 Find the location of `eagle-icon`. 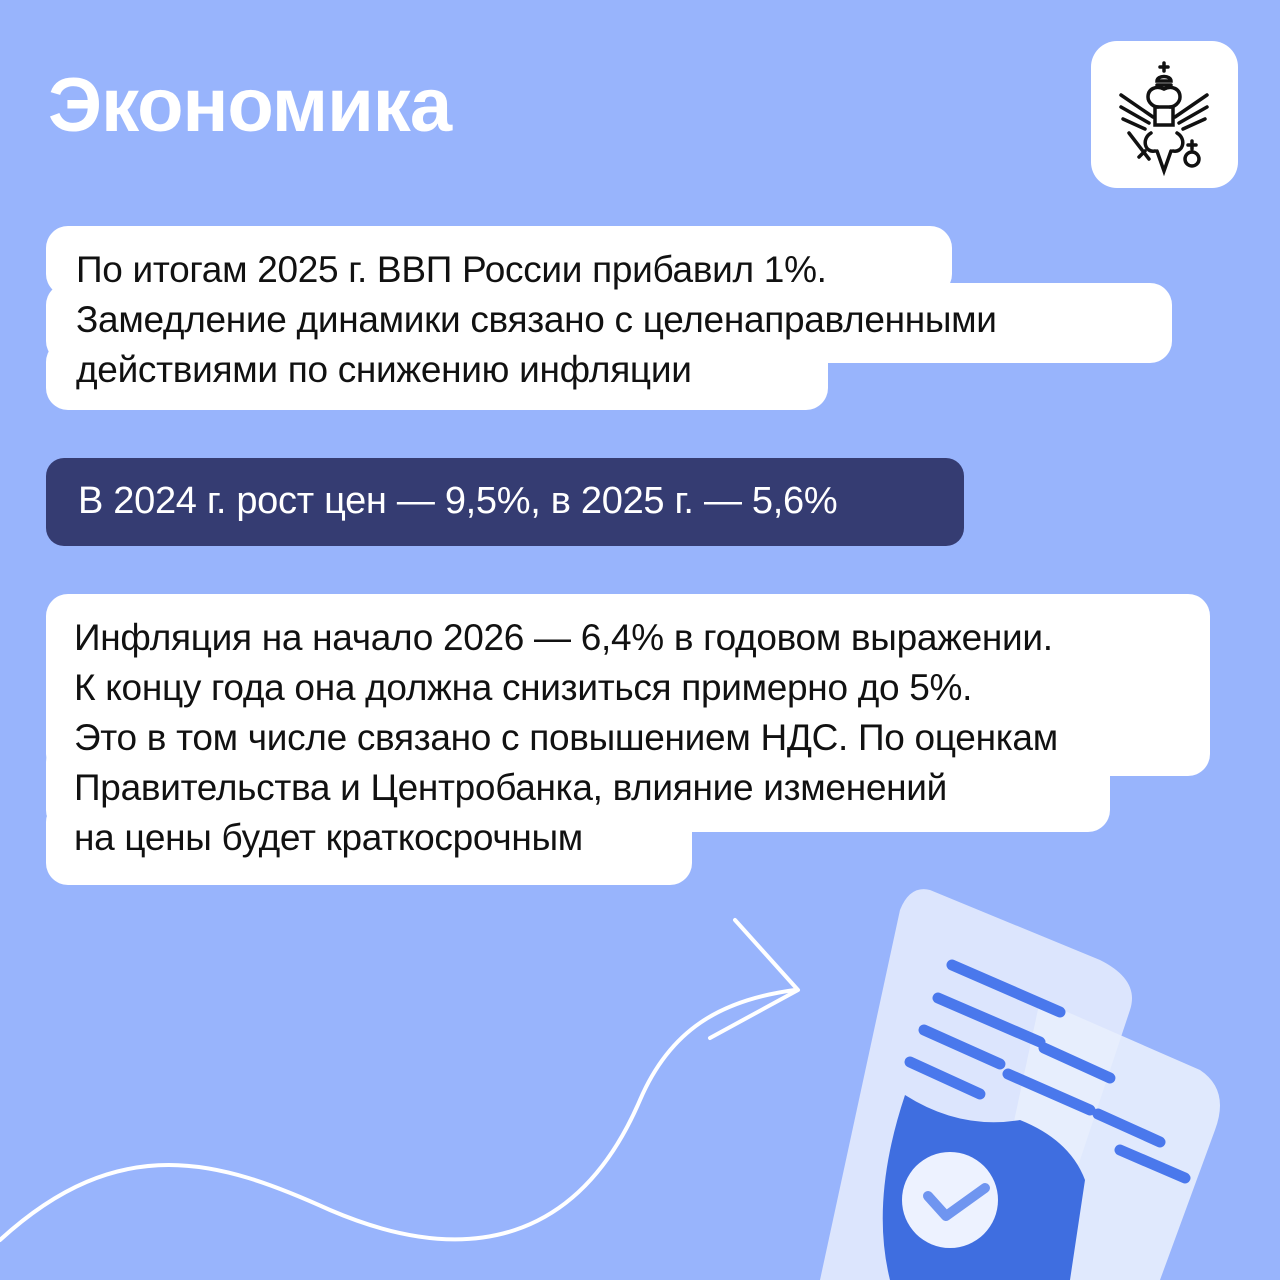

eagle-icon is located at coordinates (1164, 119).